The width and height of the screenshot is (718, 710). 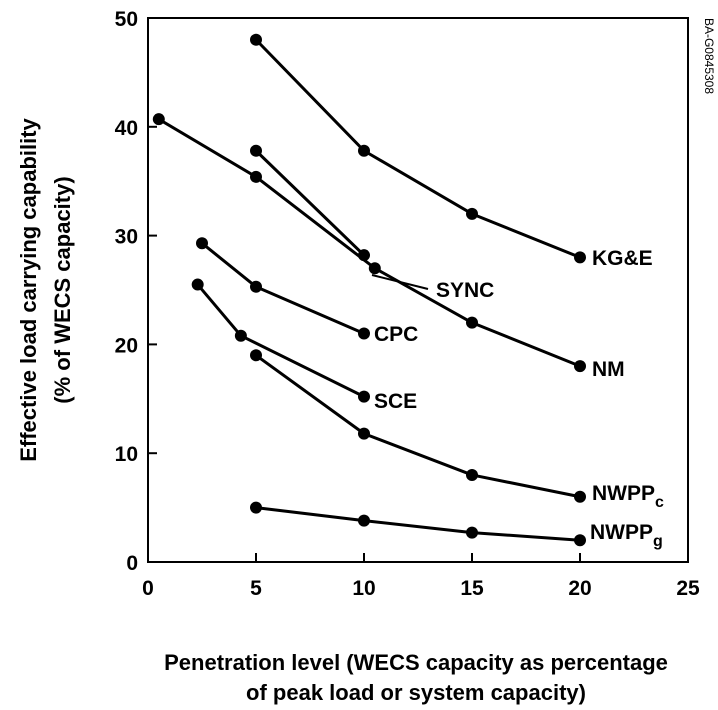 I want to click on y-tick-label: 20, so click(x=126, y=345).